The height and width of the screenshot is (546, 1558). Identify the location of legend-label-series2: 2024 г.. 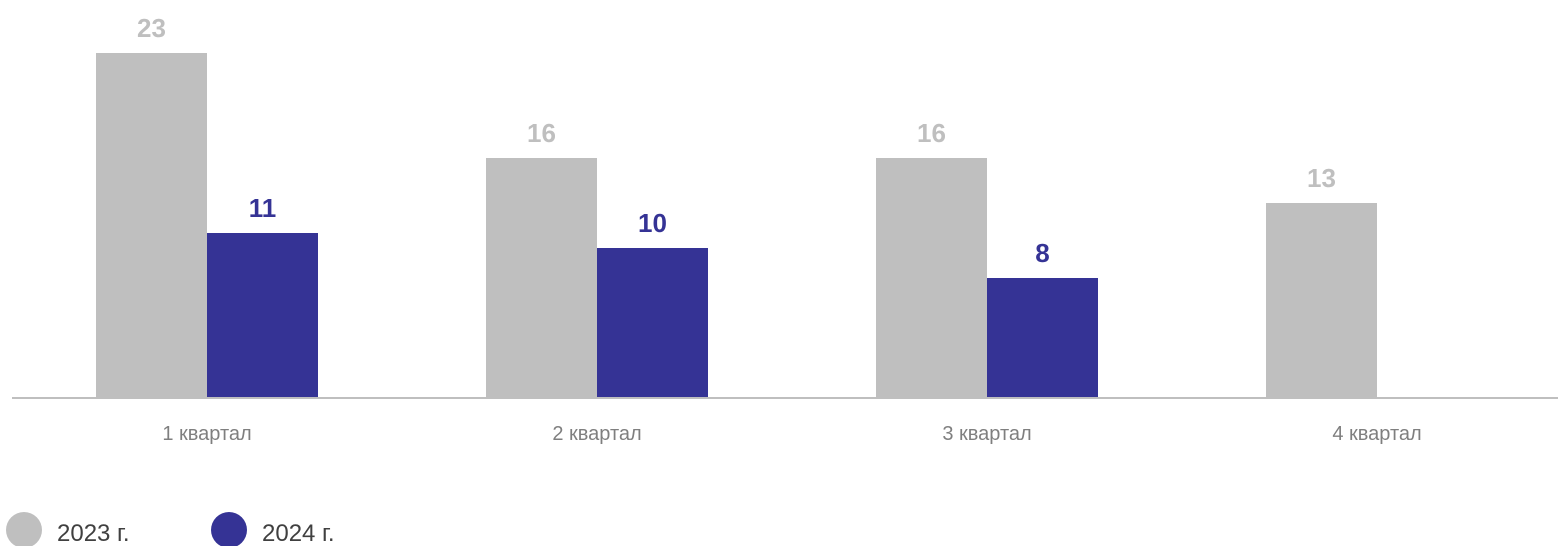
(298, 533).